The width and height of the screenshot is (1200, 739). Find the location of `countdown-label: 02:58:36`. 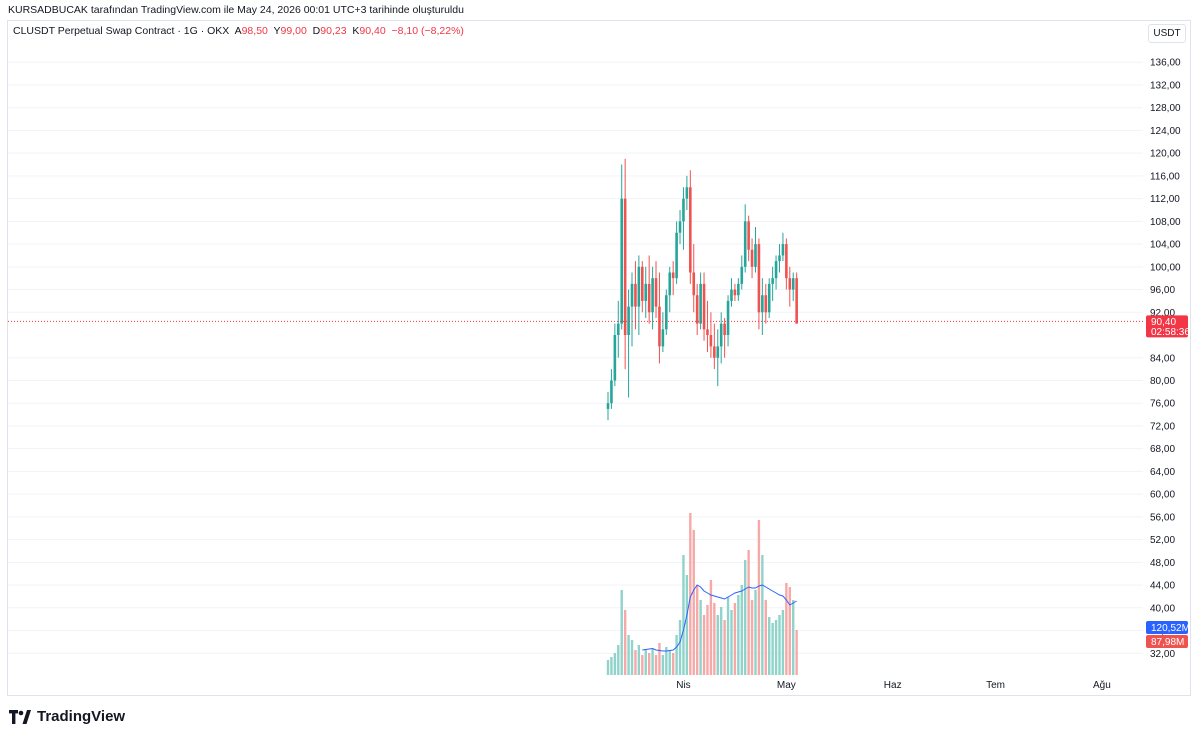

countdown-label: 02:58:36 is located at coordinates (1170, 332).